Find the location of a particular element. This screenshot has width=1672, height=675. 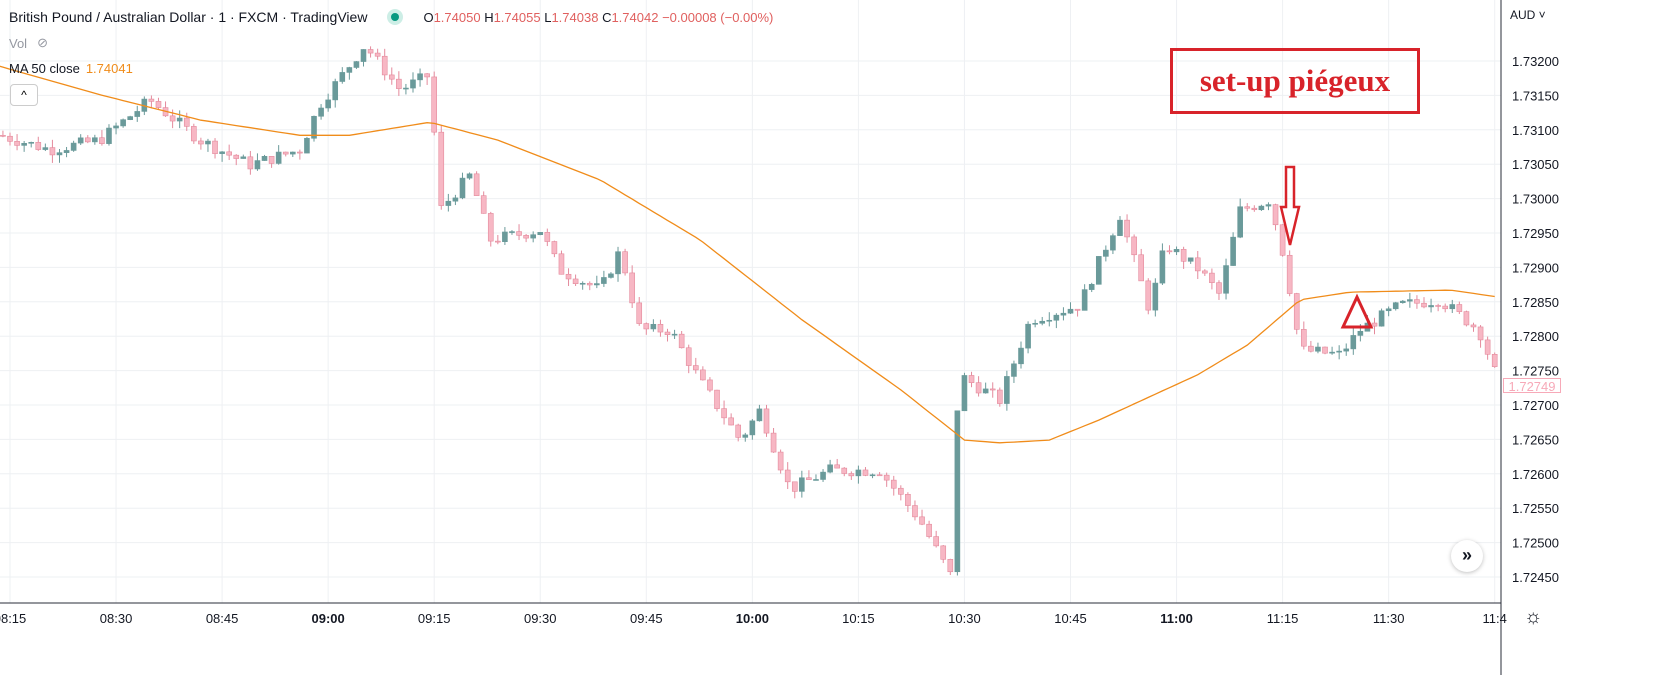

time-tick-label: 09:30 is located at coordinates (540, 618).